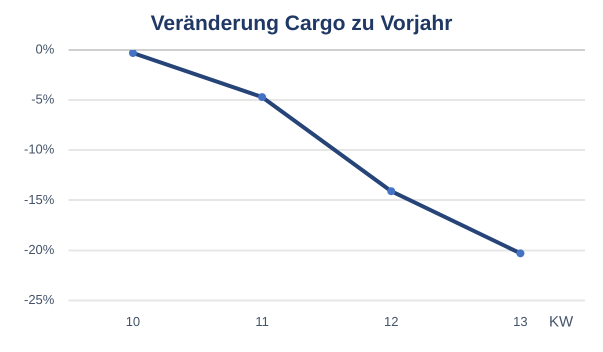 The image size is (603, 352). Describe the element at coordinates (43, 99) in the screenshot. I see `y-tick-label: -5%` at that location.